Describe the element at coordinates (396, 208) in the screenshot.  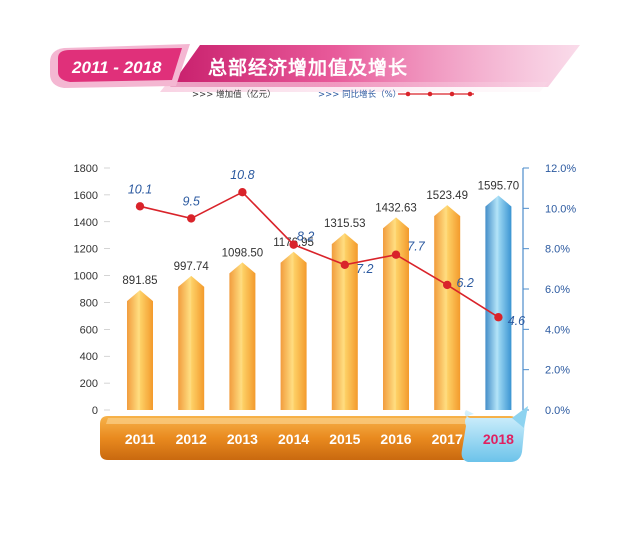
I see `bar-value-label: 1432.63` at that location.